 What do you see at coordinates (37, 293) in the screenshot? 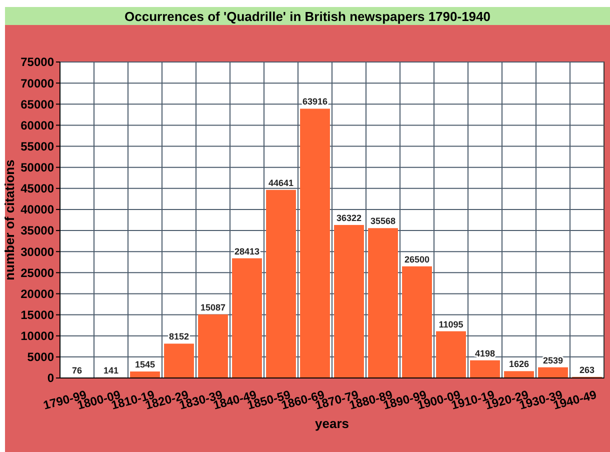
I see `y-tick-label: 20000` at bounding box center [37, 293].